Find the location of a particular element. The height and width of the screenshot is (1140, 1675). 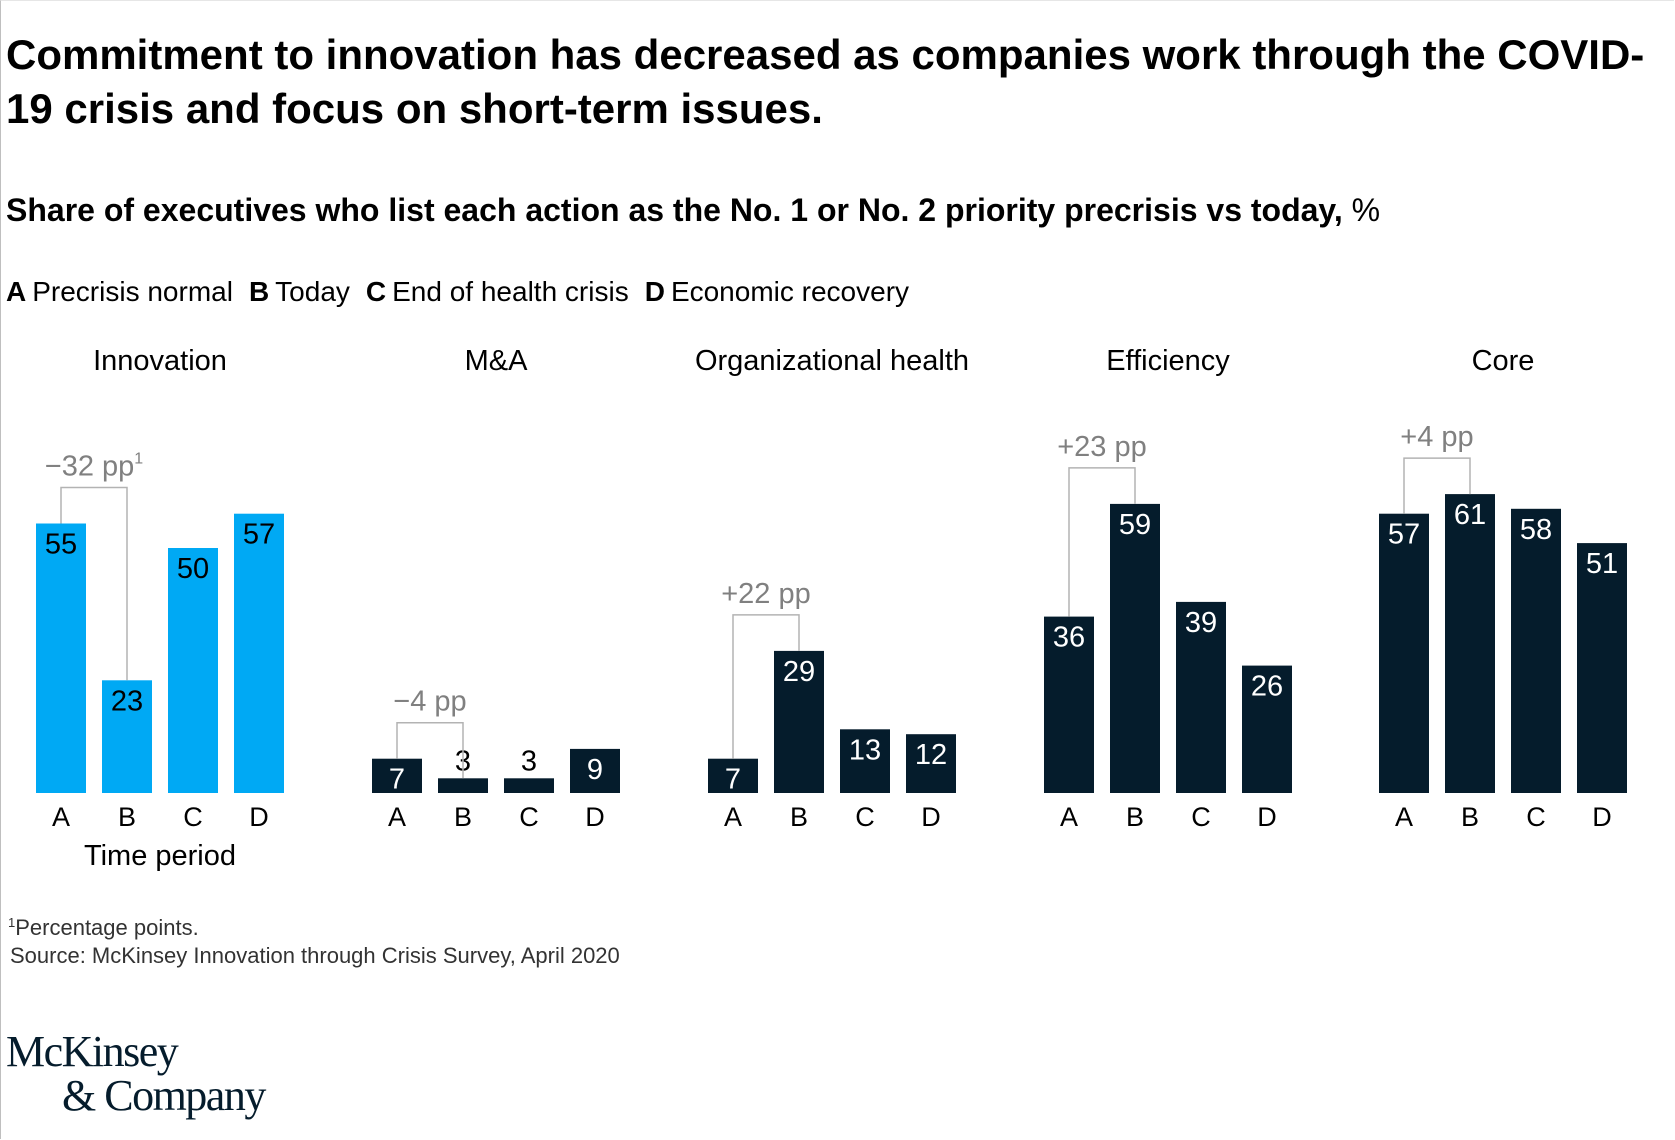

value-label: 59 is located at coordinates (1135, 525).